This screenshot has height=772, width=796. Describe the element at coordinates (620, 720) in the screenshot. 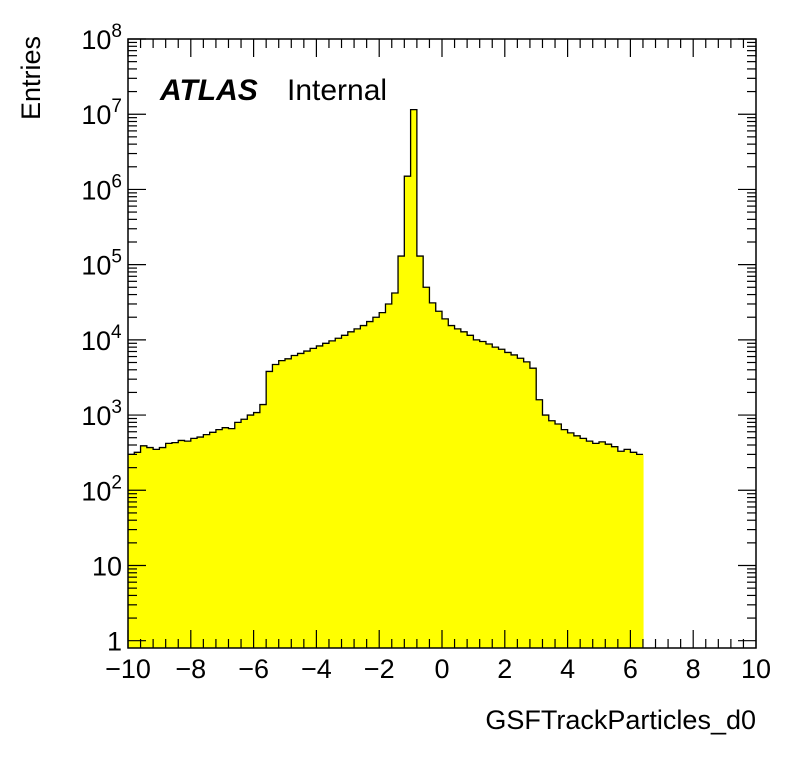

I see `x-axis-title: GSFTrackParticles_d0` at that location.